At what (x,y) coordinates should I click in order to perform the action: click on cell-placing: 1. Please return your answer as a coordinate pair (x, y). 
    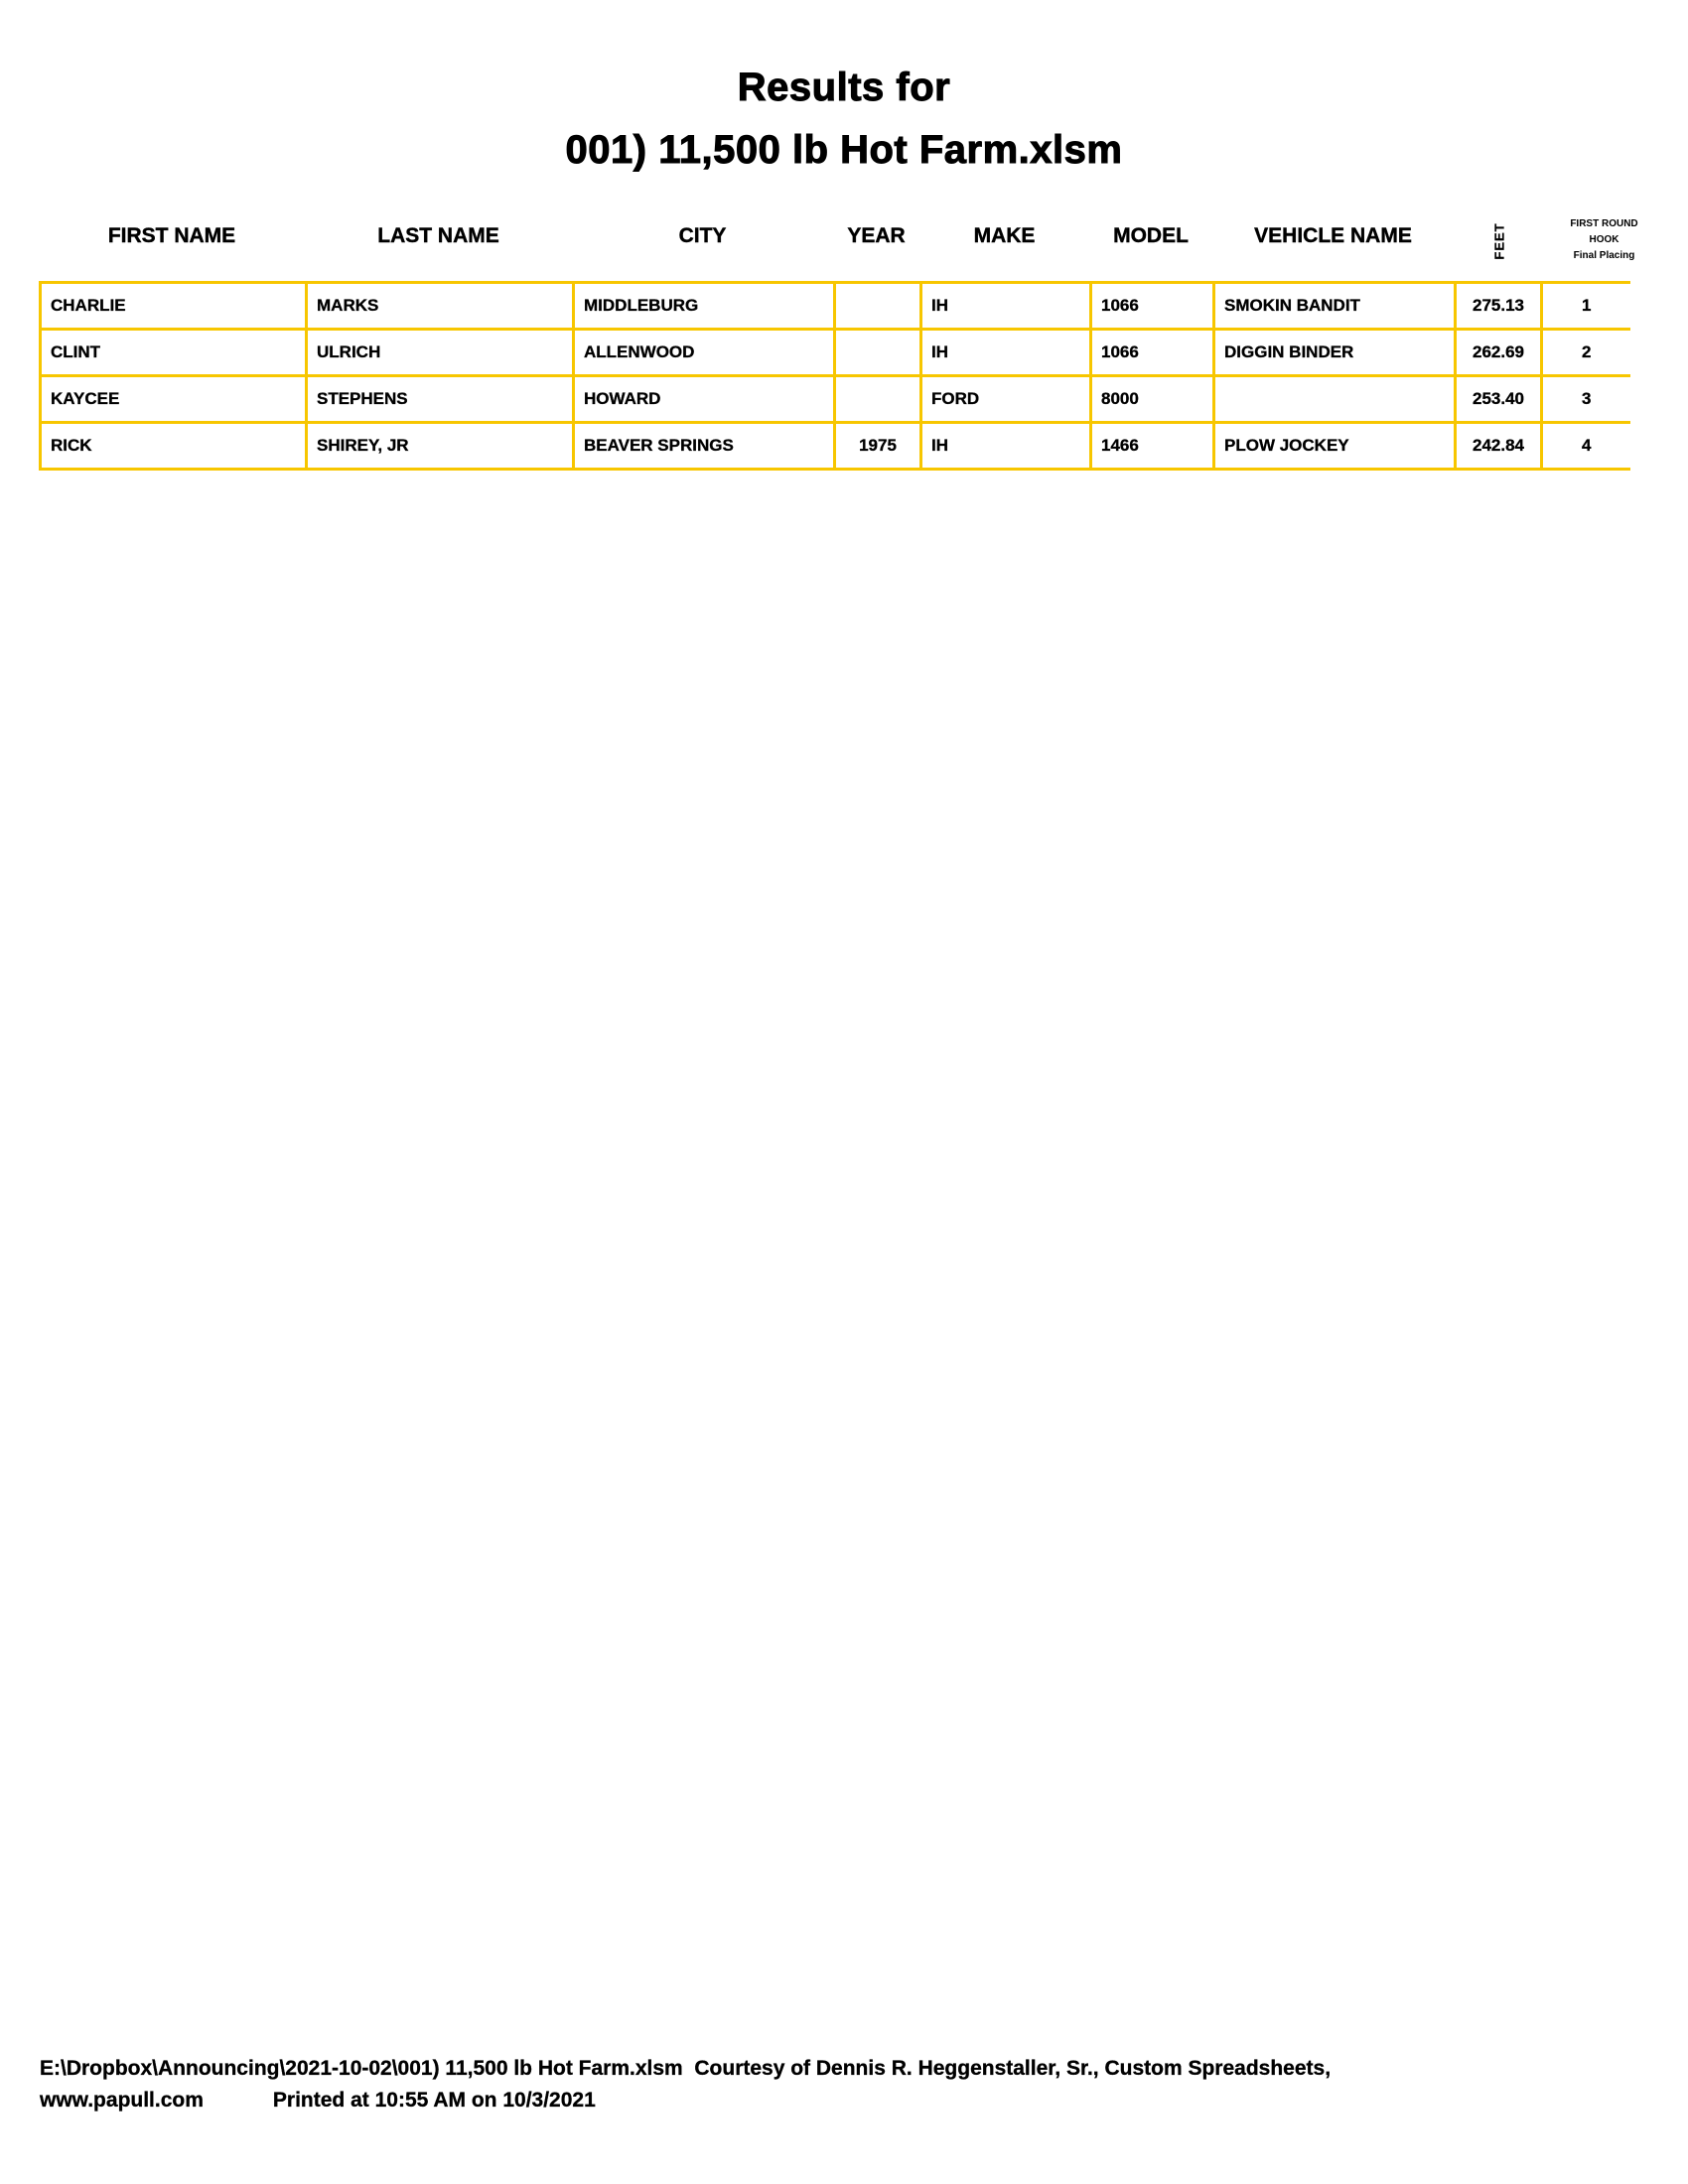
    Looking at the image, I should click on (1585, 306).